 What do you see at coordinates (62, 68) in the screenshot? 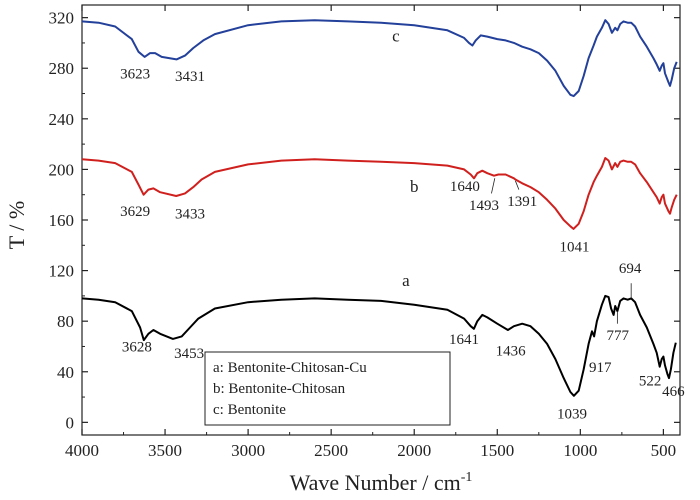
I see `y-tick-label: 280` at bounding box center [62, 68].